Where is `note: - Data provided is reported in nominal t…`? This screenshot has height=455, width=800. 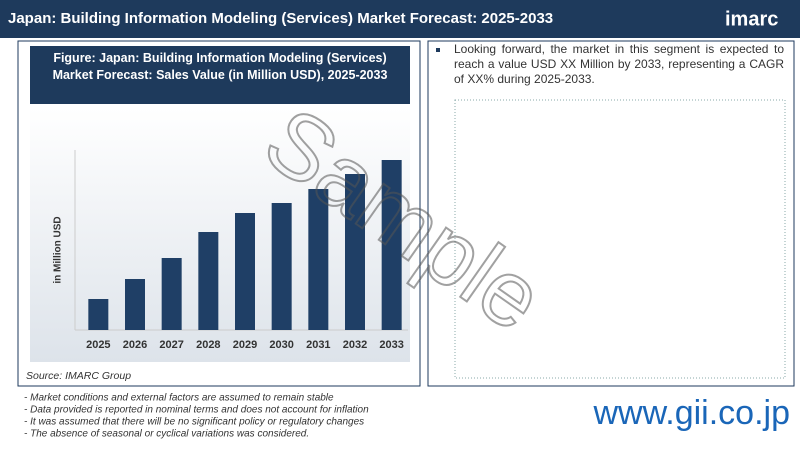 note: - Data provided is reported in nominal t… is located at coordinates (196, 410).